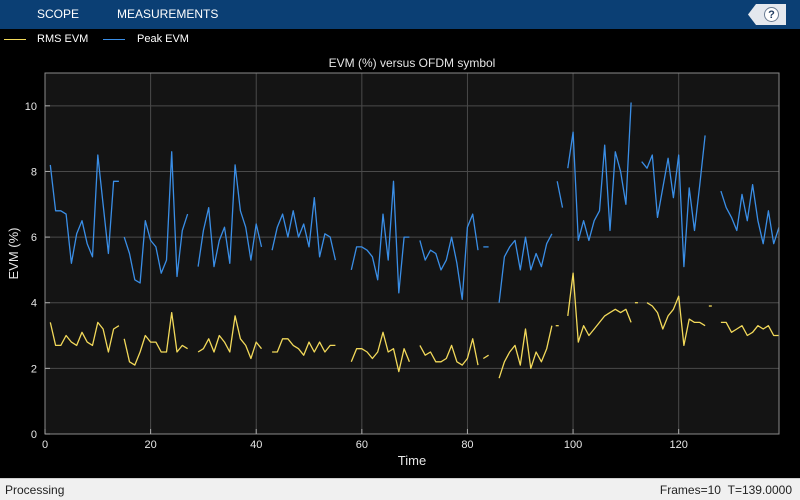 The image size is (800, 500). I want to click on y-tick-label: 2, so click(34, 369).